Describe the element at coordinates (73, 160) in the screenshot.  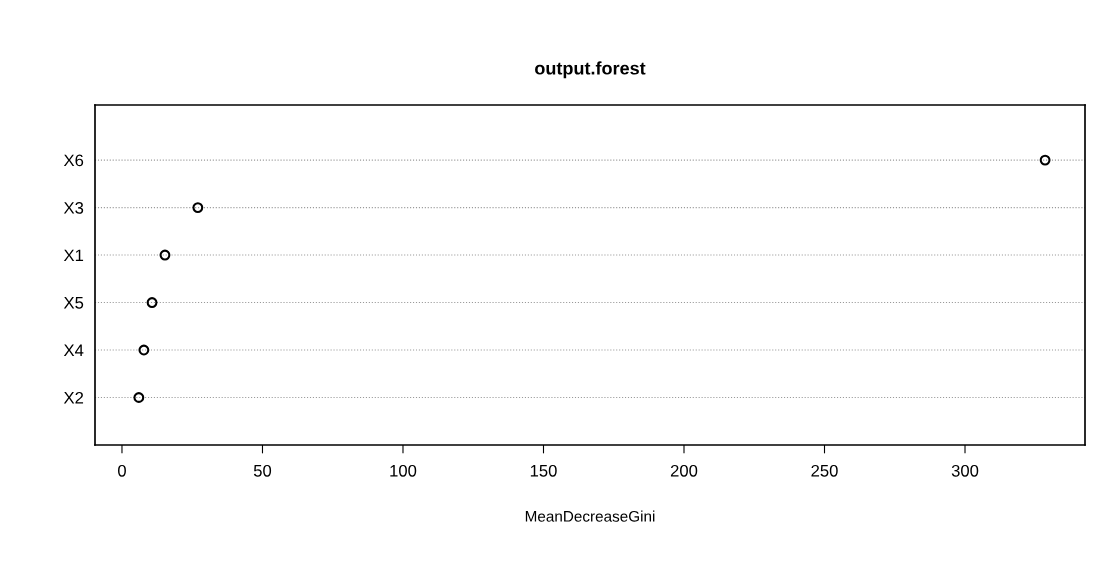
I see `y-tick-label: X6` at that location.